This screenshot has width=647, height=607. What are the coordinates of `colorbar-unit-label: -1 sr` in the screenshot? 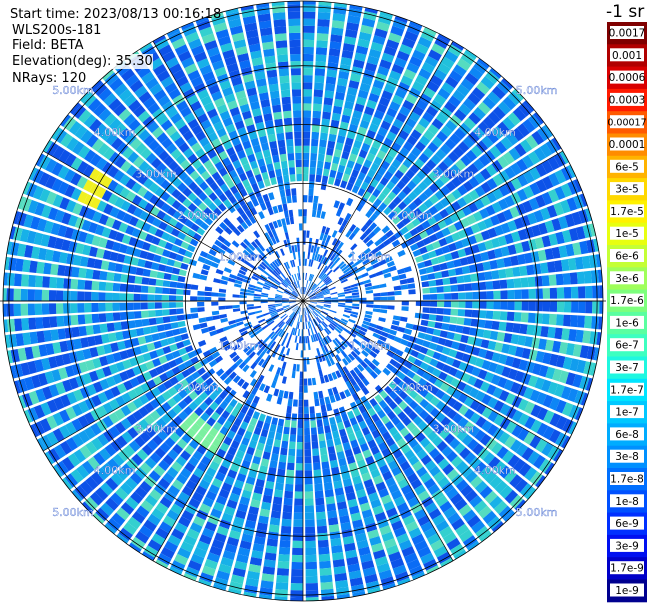 It's located at (625, 12).